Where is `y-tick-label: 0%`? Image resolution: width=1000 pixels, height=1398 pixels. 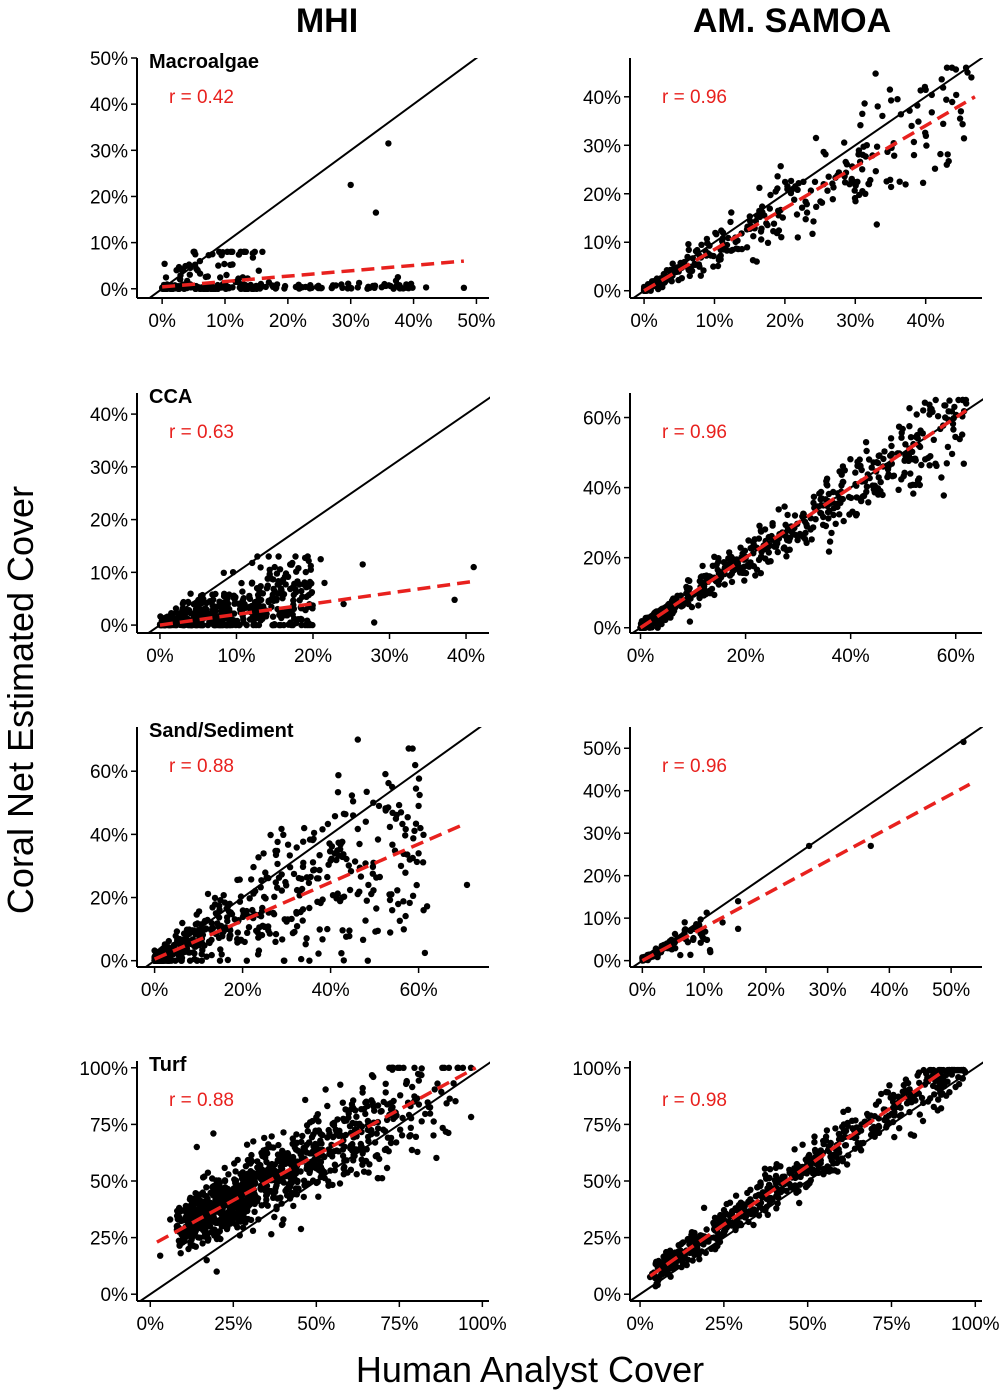
y-tick-label: 0% is located at coordinates (115, 626).